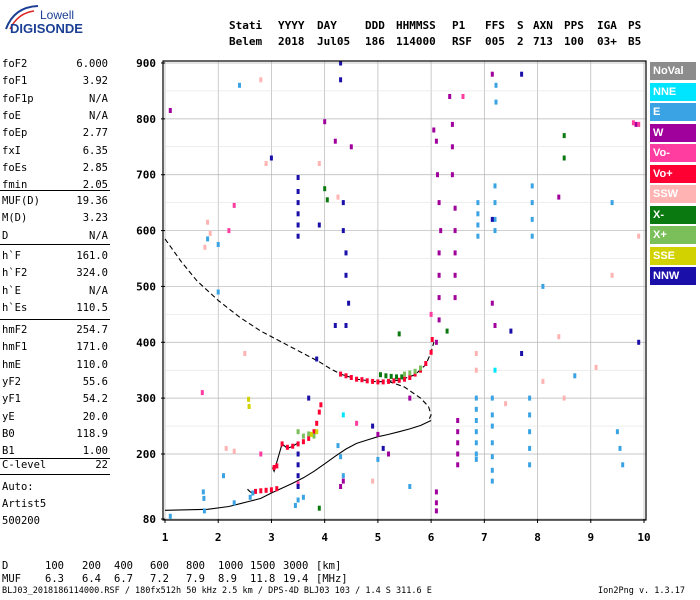  What do you see at coordinates (635, 25) in the screenshot?
I see `header-label-11: PS` at bounding box center [635, 25].